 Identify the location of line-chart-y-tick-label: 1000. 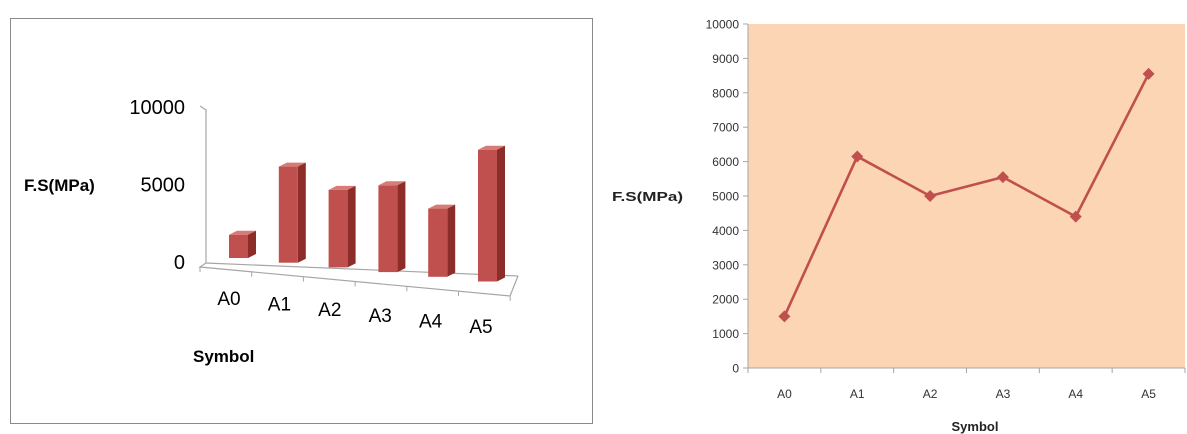
(725, 334).